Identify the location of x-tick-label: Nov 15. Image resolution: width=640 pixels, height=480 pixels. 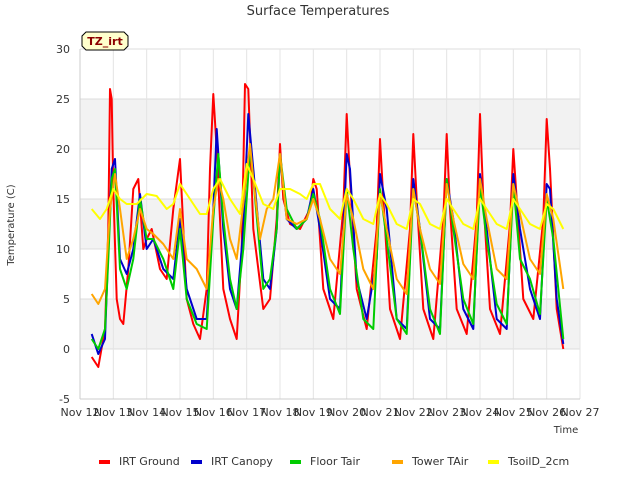
(180, 412).